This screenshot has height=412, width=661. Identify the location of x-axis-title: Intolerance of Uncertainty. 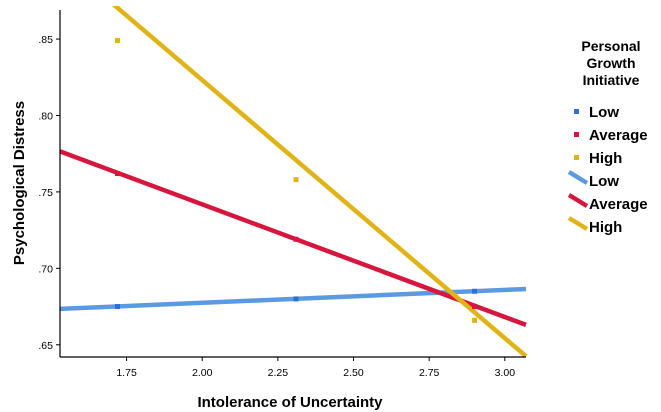
(290, 402).